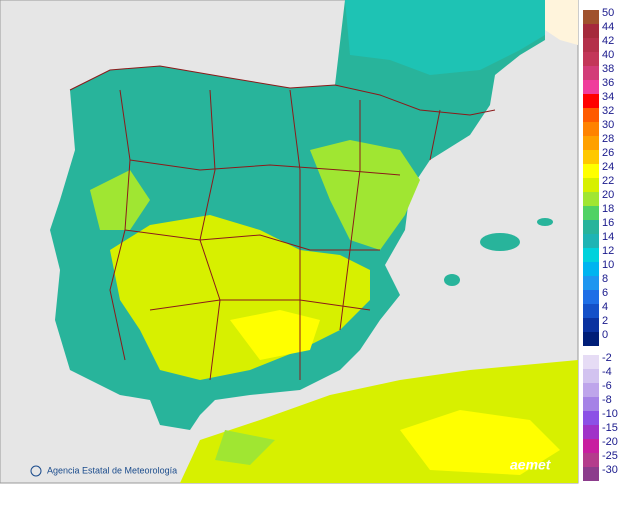 The height and width of the screenshot is (505, 630). What do you see at coordinates (445, 37) in the screenshot?
I see `sea-area` at bounding box center [445, 37].